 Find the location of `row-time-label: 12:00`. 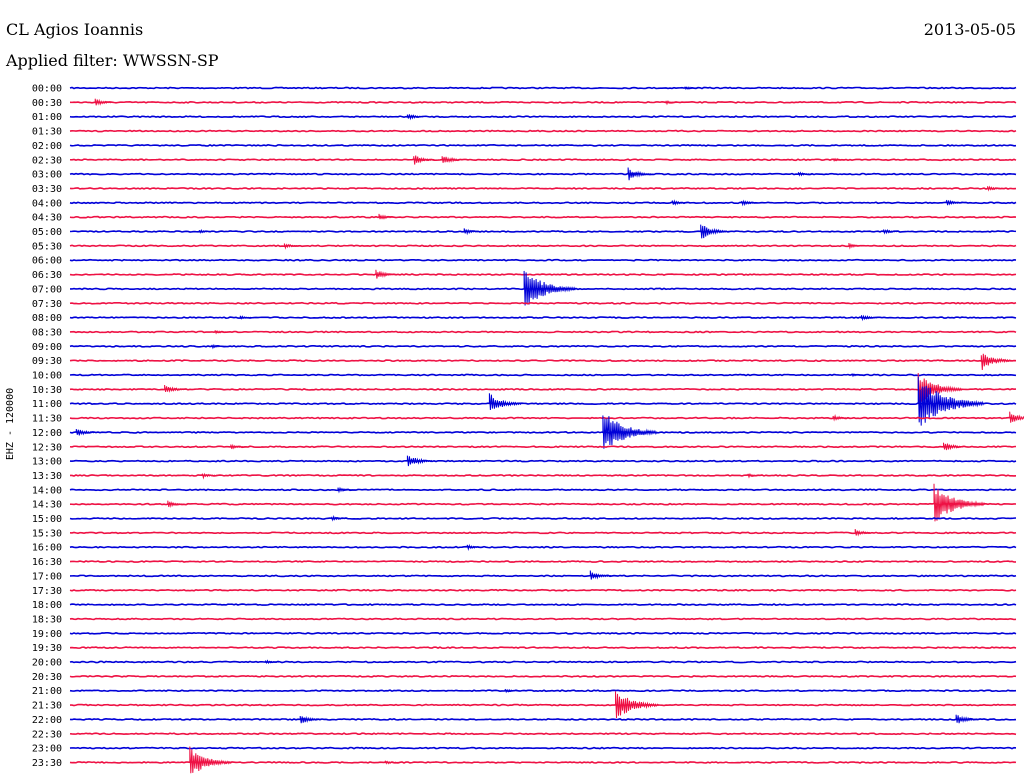

row-time-label: 12:00 is located at coordinates (47, 433).